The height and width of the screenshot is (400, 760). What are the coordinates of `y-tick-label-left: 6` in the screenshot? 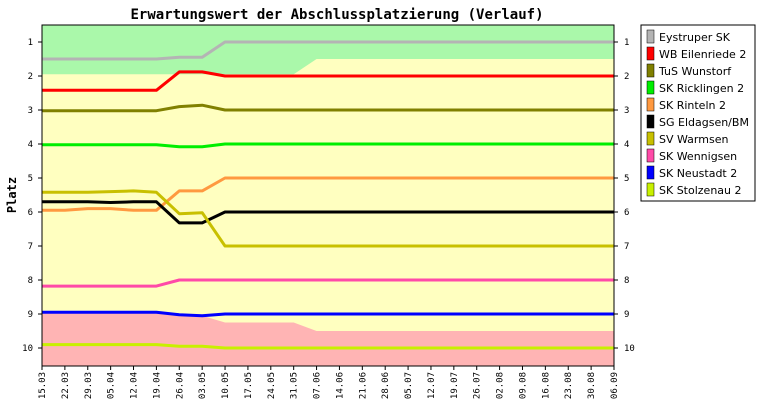 It's located at (30, 213).